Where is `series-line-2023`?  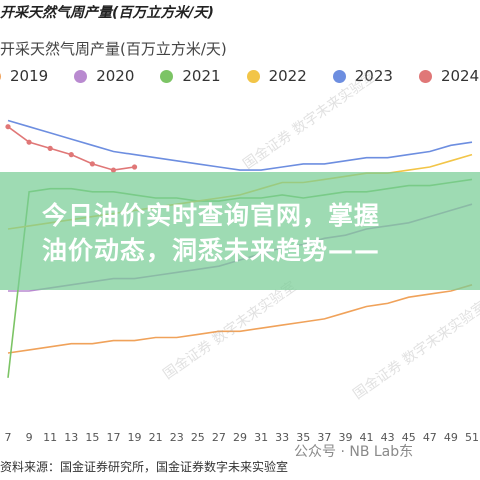 series-line-2023 is located at coordinates (240, 145).